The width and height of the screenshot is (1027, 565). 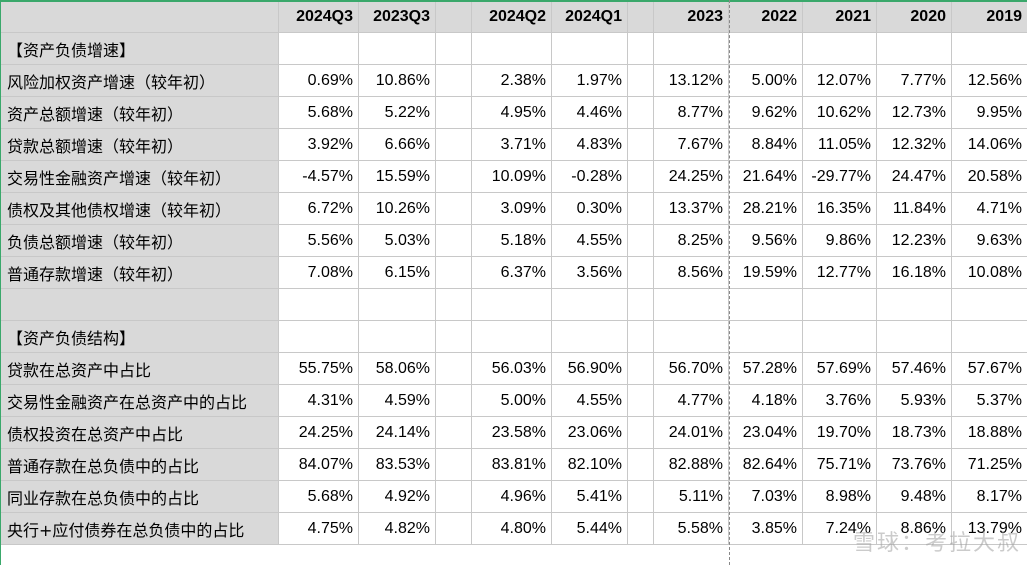 I want to click on value-cell: 10.86%, so click(x=397, y=80).